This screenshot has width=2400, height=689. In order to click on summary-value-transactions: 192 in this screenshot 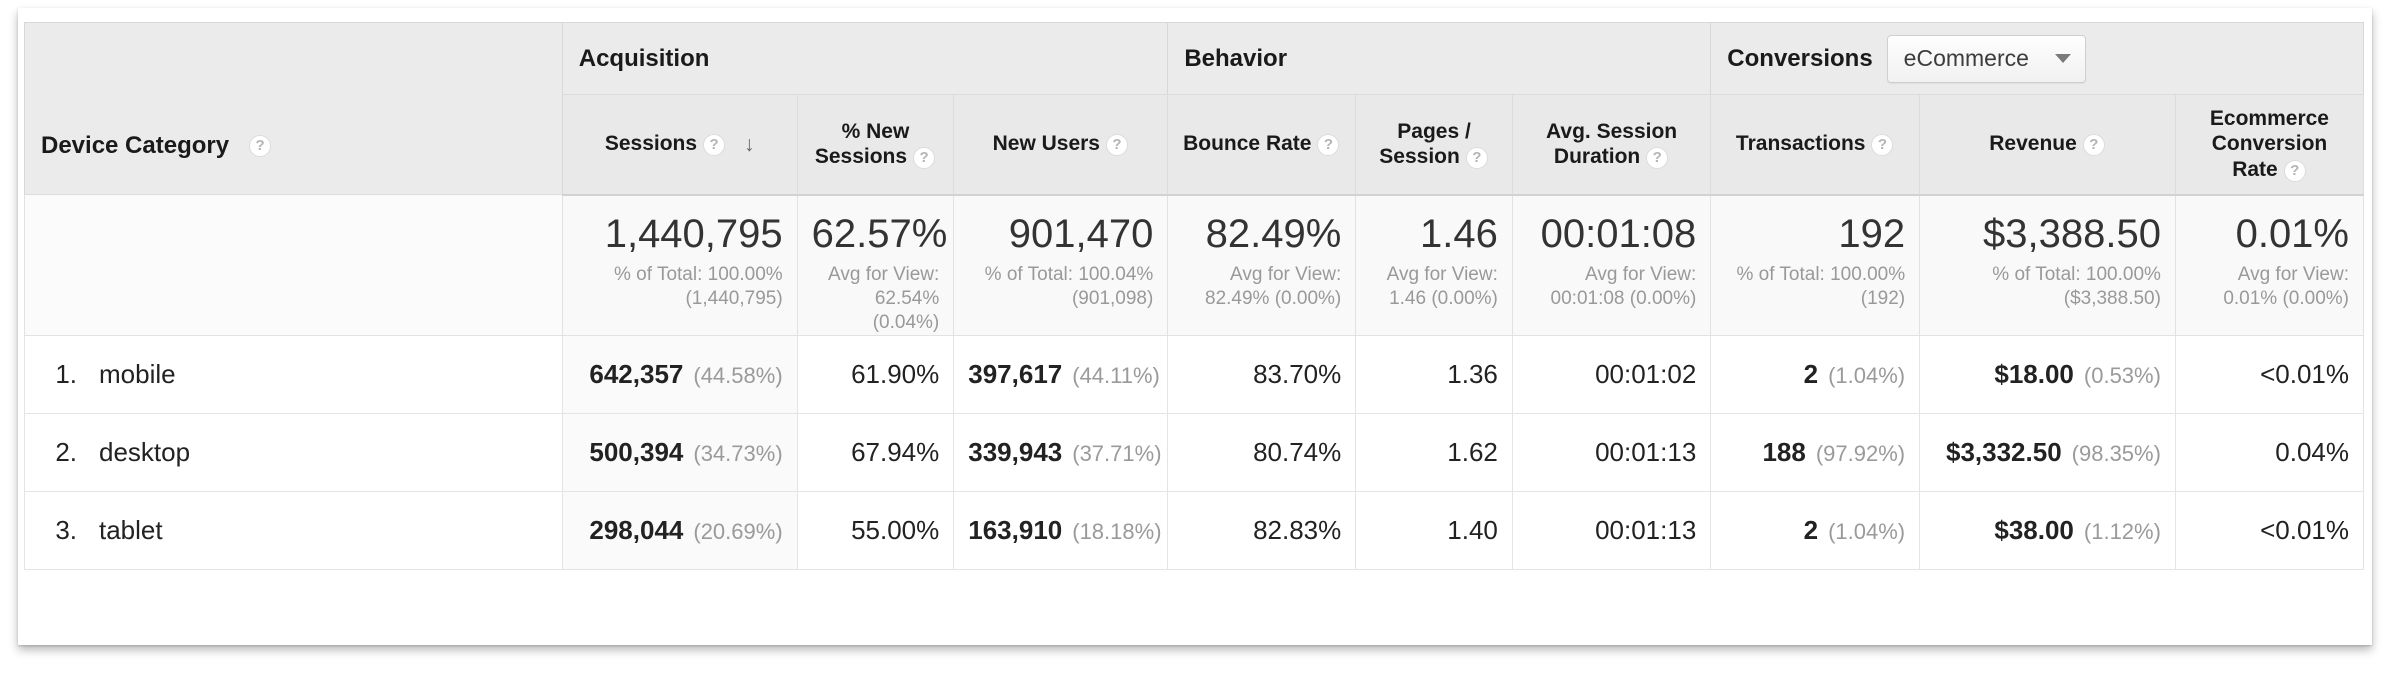, I will do `click(1872, 233)`.